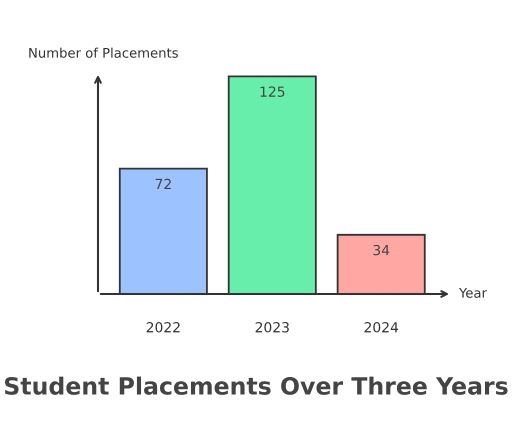 This screenshot has height=427, width=512. Describe the element at coordinates (381, 250) in the screenshot. I see `data-label: 34` at that location.